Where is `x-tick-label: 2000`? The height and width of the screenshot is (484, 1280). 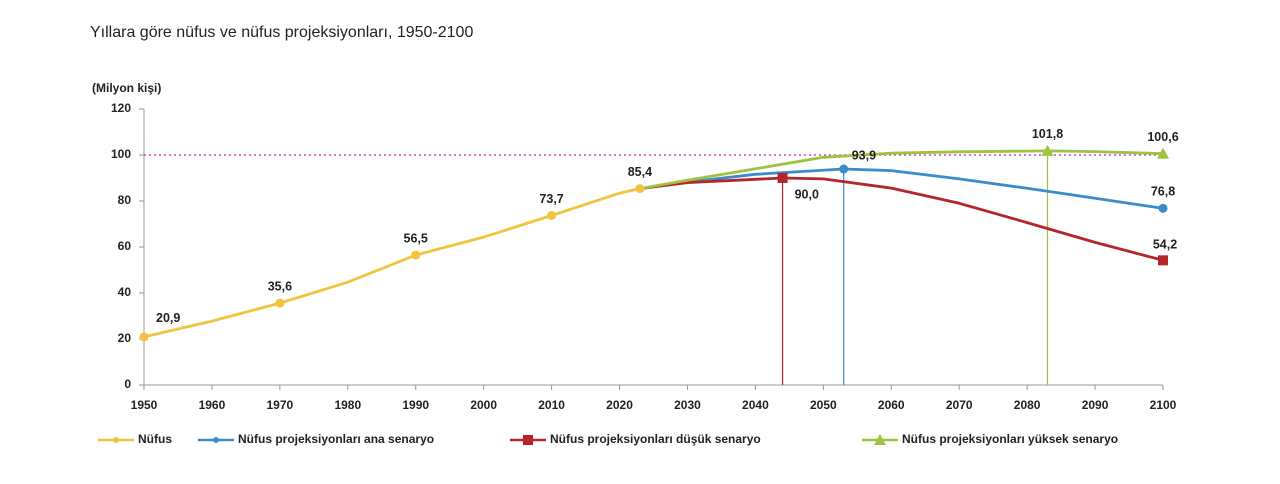
x-tick-label: 2000 is located at coordinates (483, 405).